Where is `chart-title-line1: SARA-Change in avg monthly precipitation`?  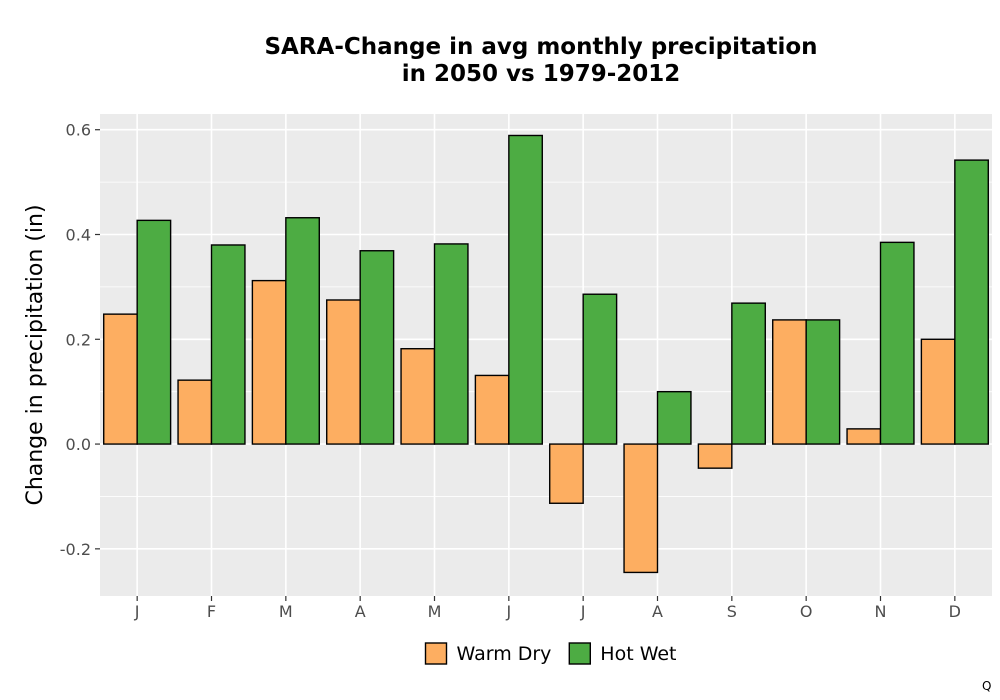 chart-title-line1: SARA-Change in avg monthly precipitation is located at coordinates (540, 47).